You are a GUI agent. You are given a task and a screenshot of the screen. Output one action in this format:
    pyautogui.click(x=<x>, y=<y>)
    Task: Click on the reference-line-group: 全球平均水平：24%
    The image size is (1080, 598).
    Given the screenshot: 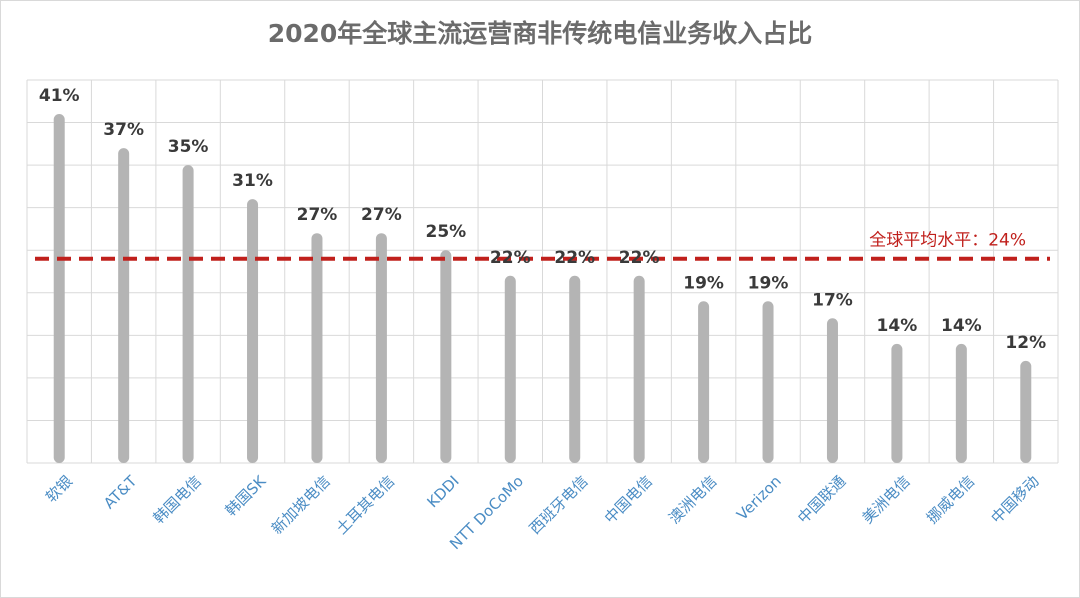 What is the action you would take?
    pyautogui.click(x=542, y=246)
    